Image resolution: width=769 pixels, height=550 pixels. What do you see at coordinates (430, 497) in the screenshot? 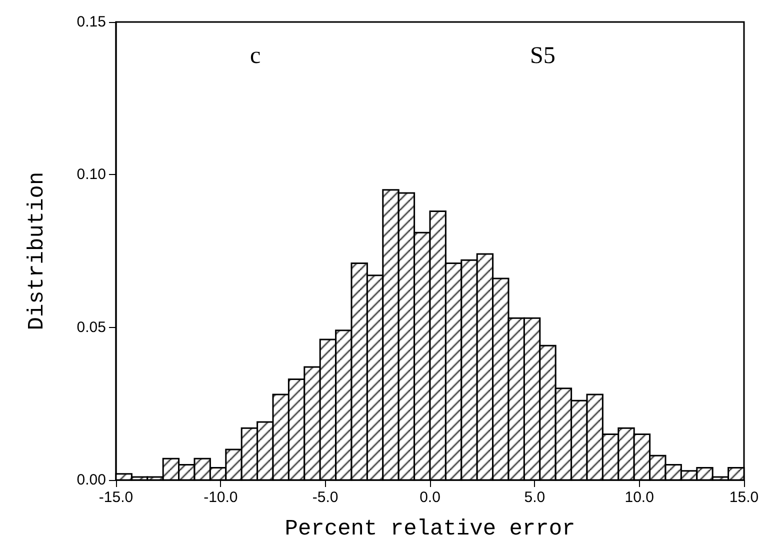
I see `x-tick-label: 0.0` at bounding box center [430, 497].